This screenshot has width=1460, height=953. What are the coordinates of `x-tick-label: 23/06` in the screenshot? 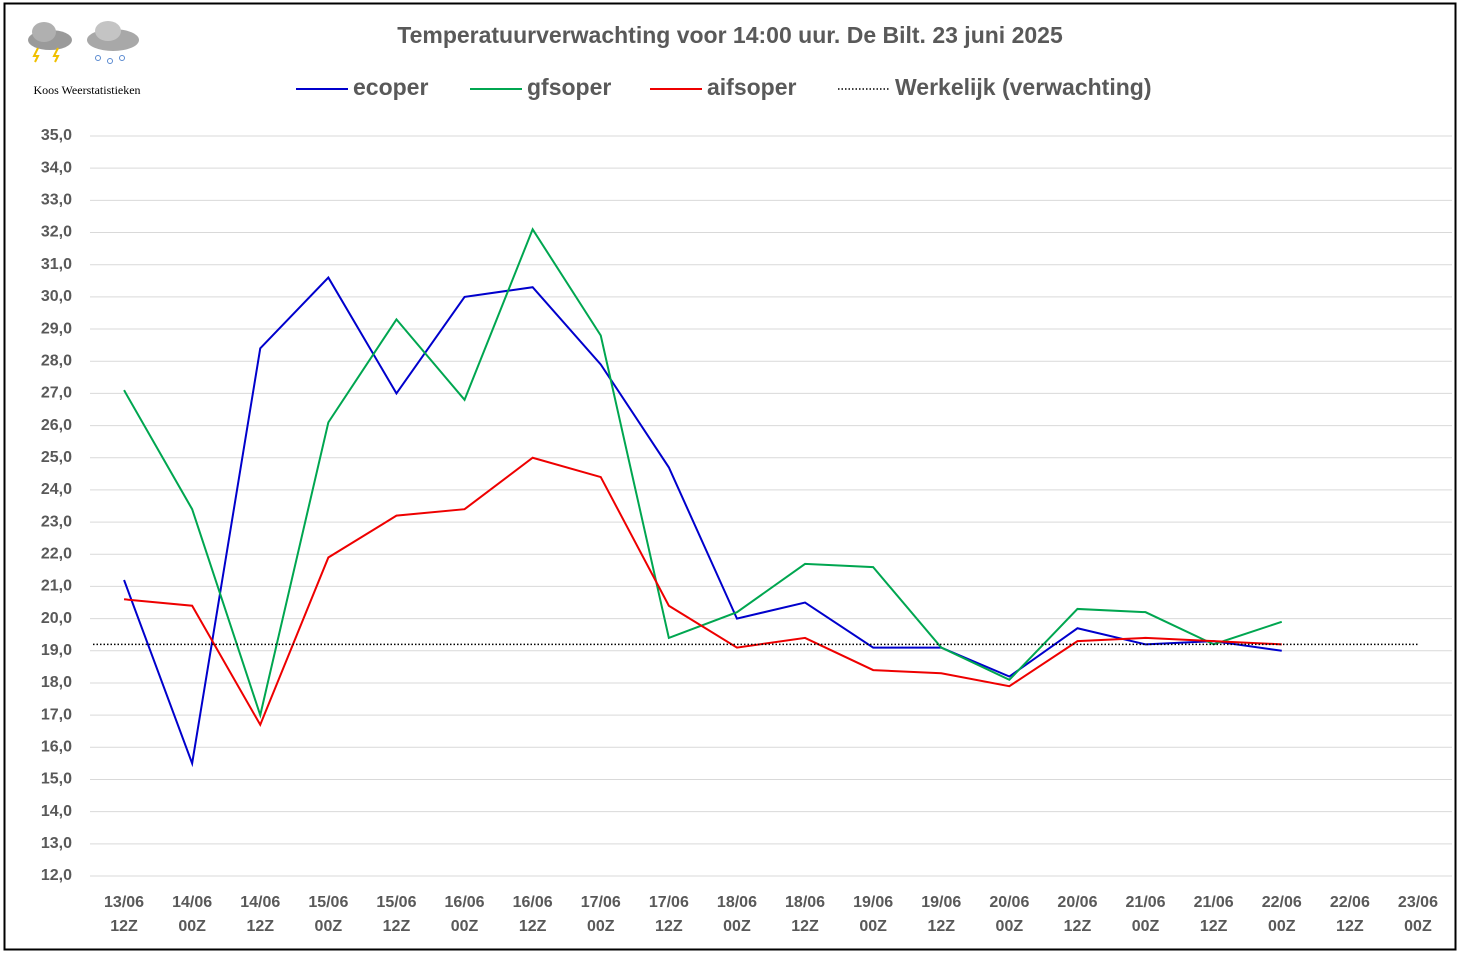 It's located at (1418, 902).